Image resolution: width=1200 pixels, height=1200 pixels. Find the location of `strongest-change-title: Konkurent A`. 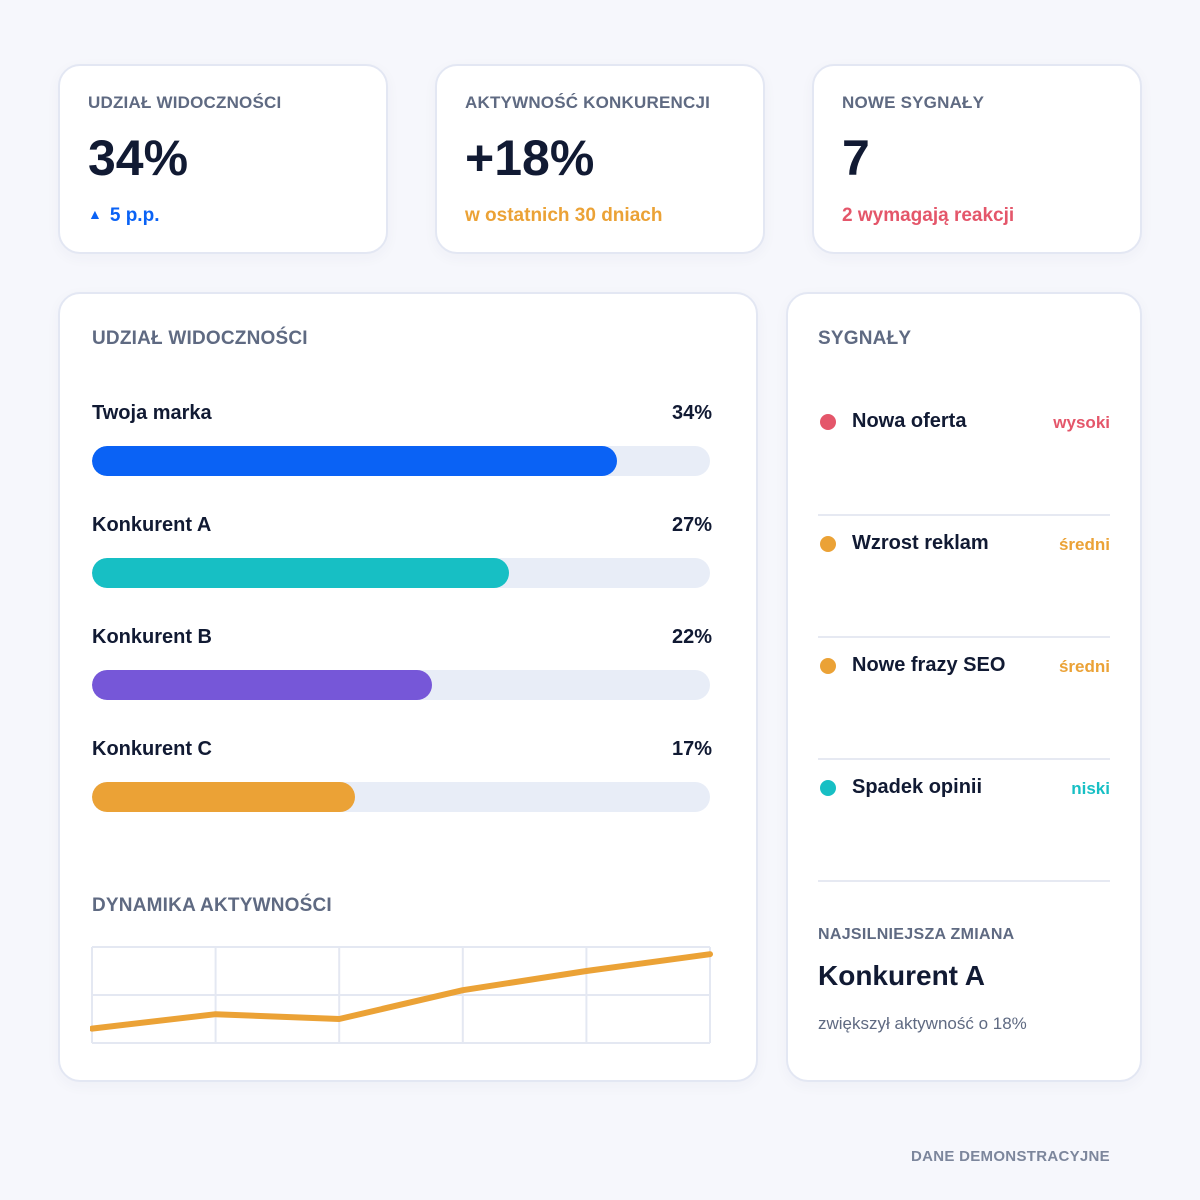

strongest-change-title: Konkurent A is located at coordinates (901, 975).